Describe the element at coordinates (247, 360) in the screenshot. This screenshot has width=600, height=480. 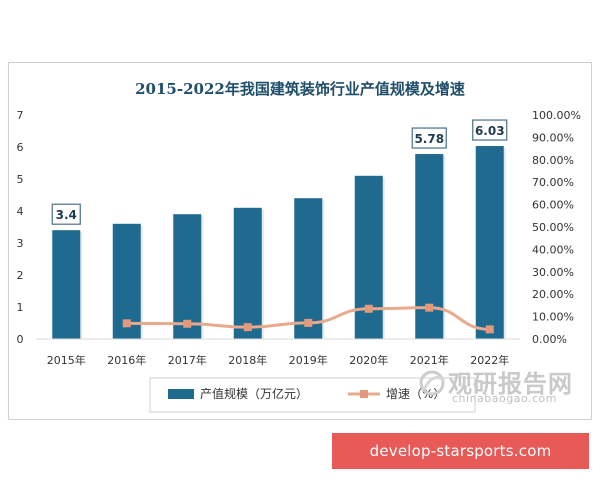
I see `x-tick-label: 2018年` at that location.